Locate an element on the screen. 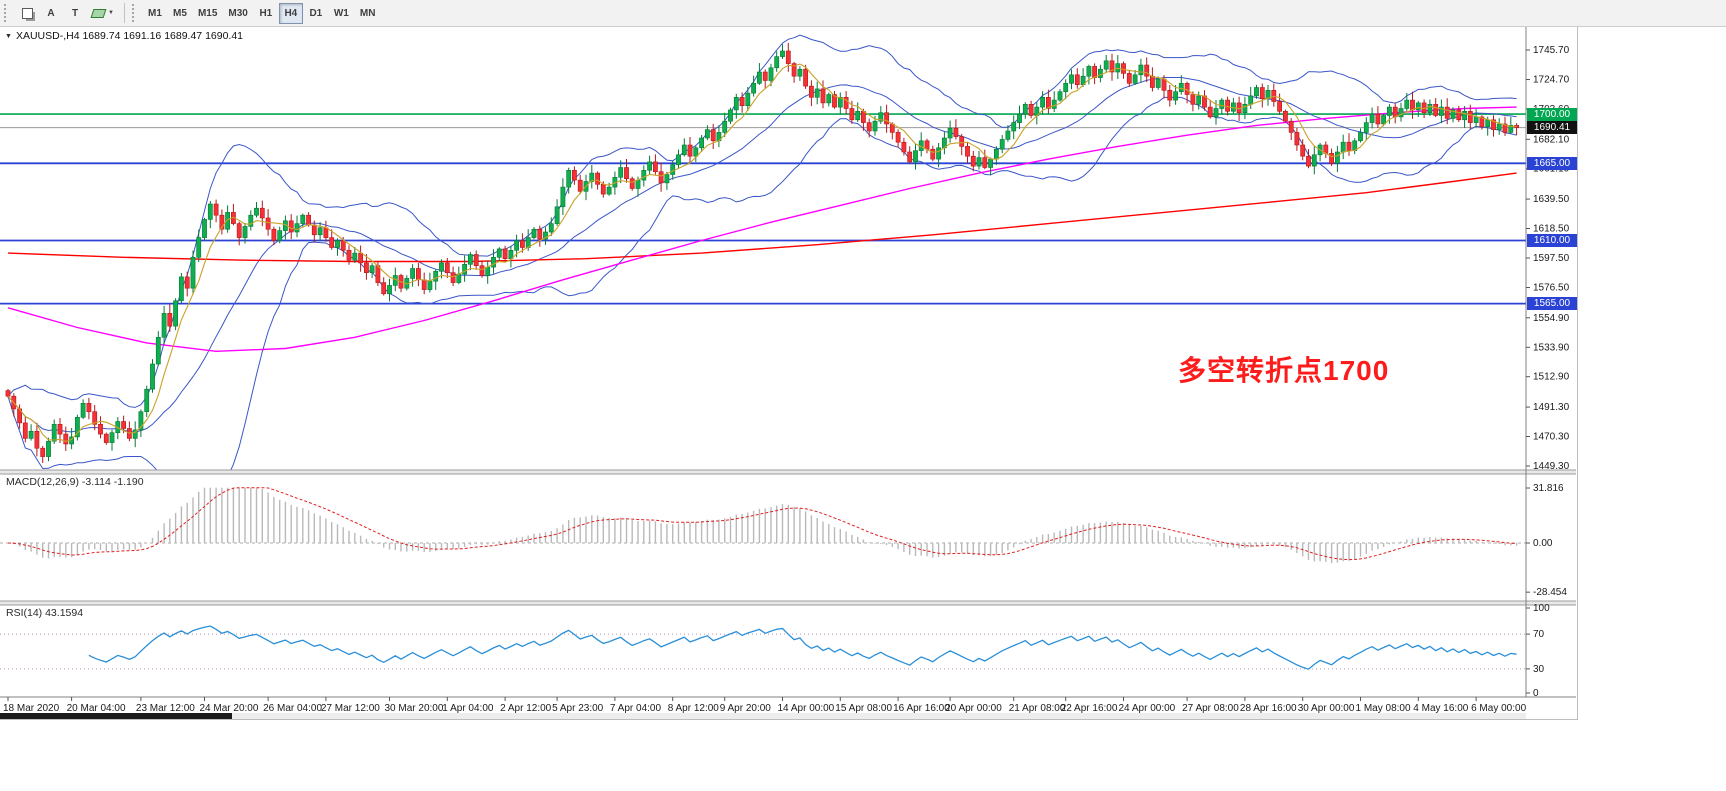 The image size is (1726, 791). draw-shape-icon is located at coordinates (98, 13).